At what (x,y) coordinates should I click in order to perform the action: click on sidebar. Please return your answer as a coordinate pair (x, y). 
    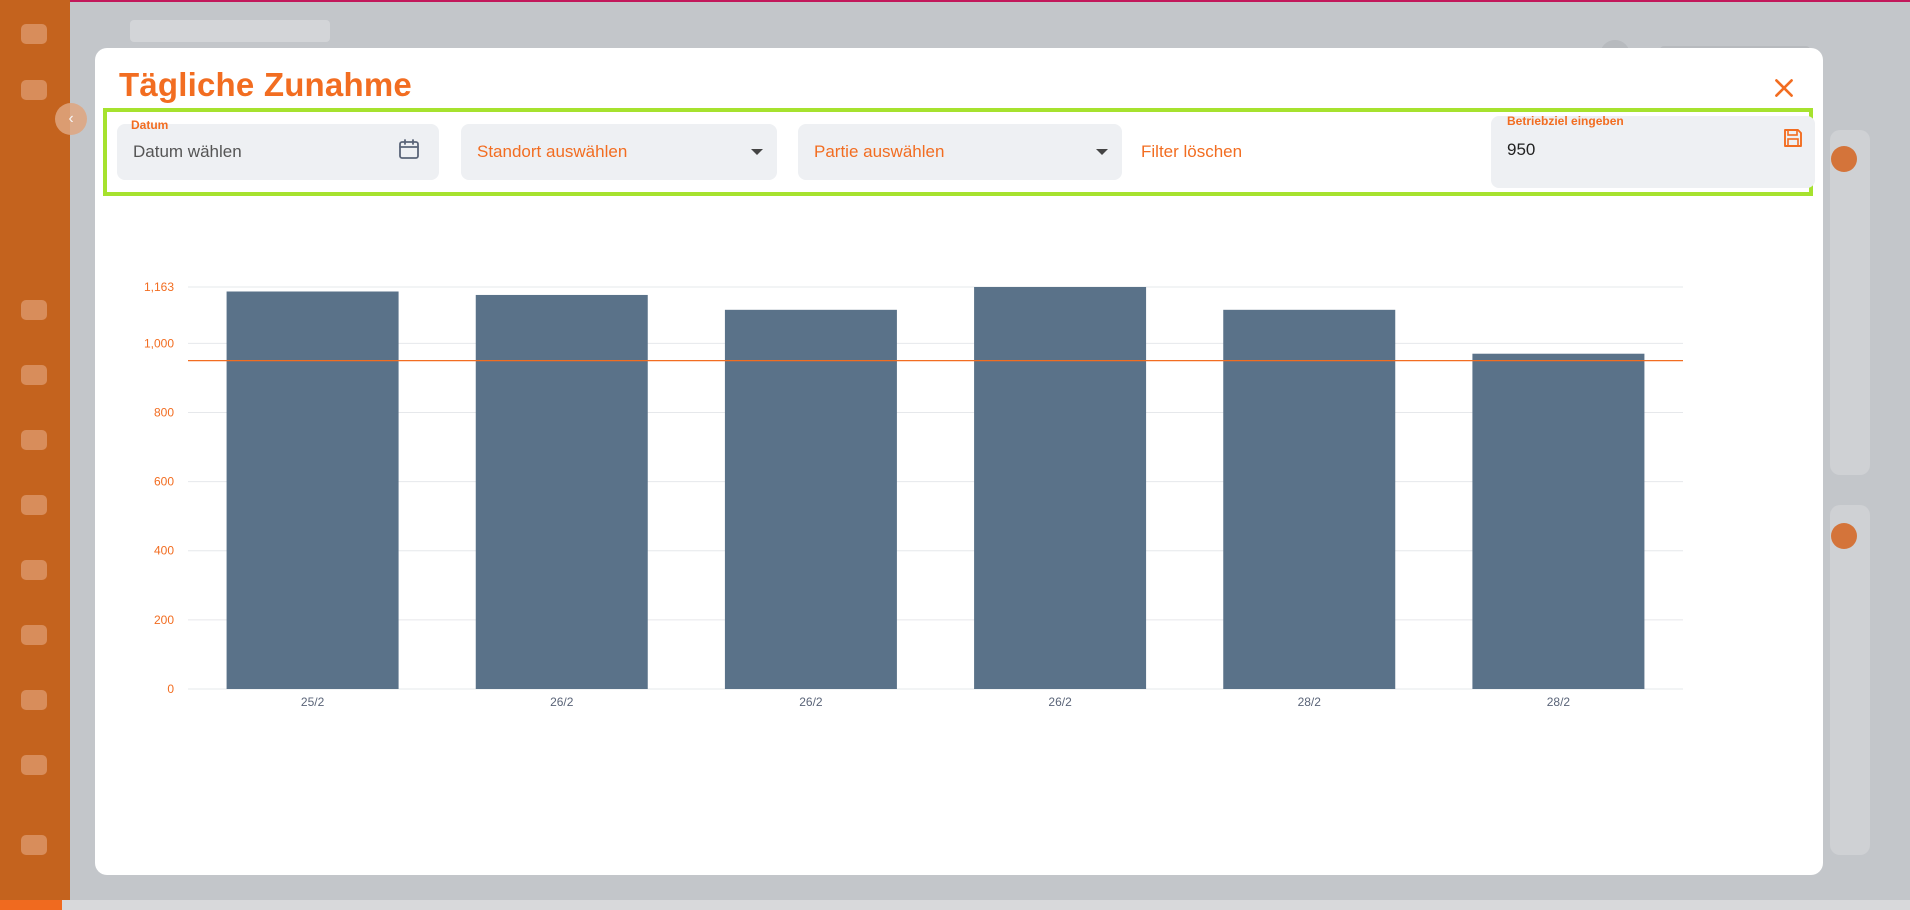
    Looking at the image, I should click on (35, 455).